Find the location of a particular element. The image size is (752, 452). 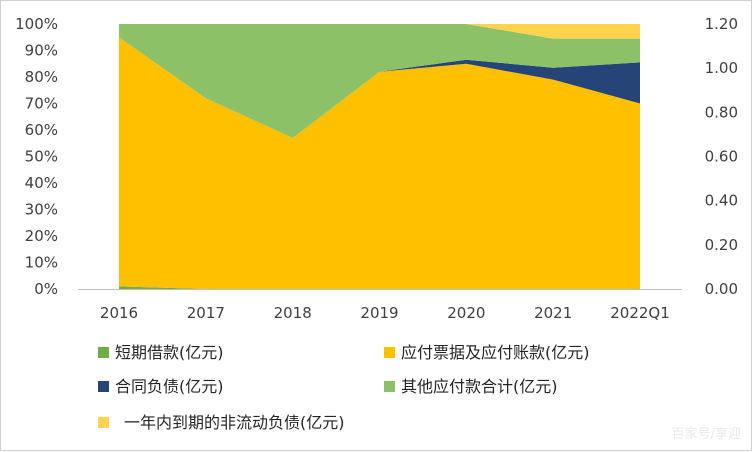

x-tick-label: 2018 is located at coordinates (293, 313).